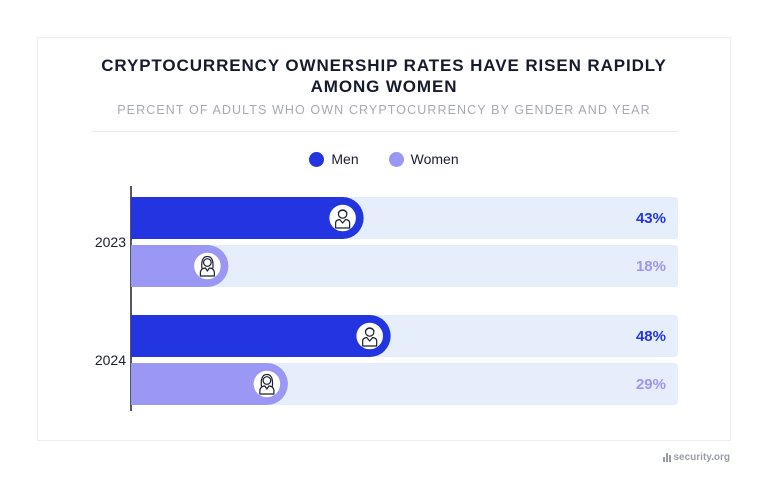 The image size is (768, 478). Describe the element at coordinates (386, 360) in the screenshot. I see `bar-group-2024: 2024 48% 29%` at that location.